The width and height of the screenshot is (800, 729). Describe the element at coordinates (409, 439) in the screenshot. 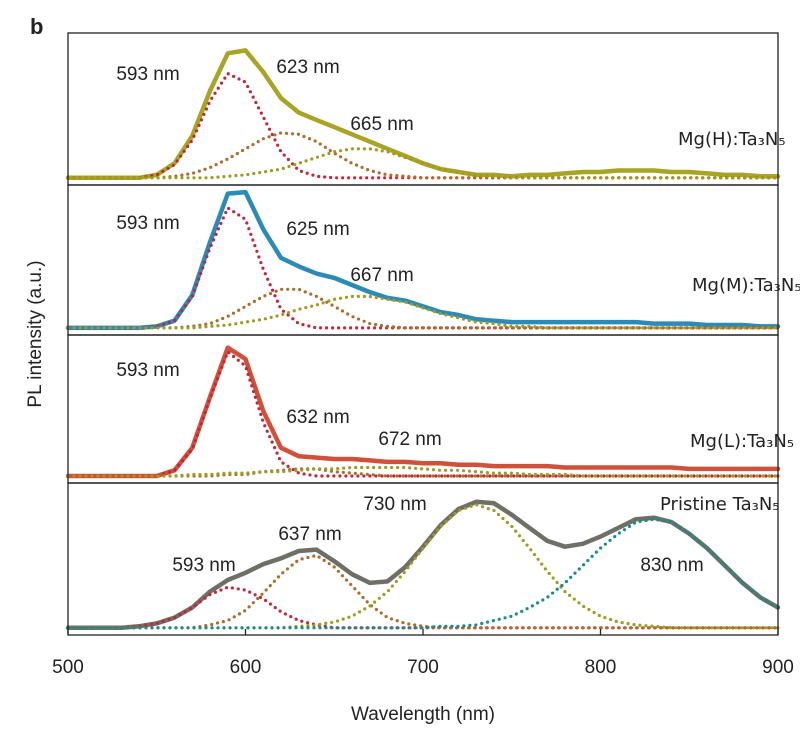

I see `peak-annotation: 672 nm` at that location.